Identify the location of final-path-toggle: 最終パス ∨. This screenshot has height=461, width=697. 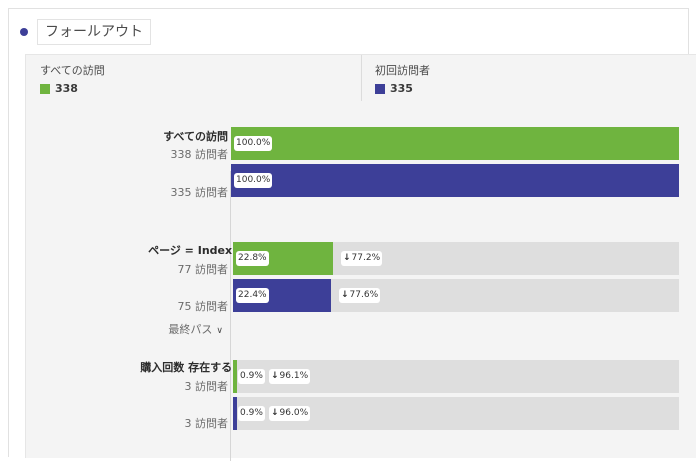
(195, 330).